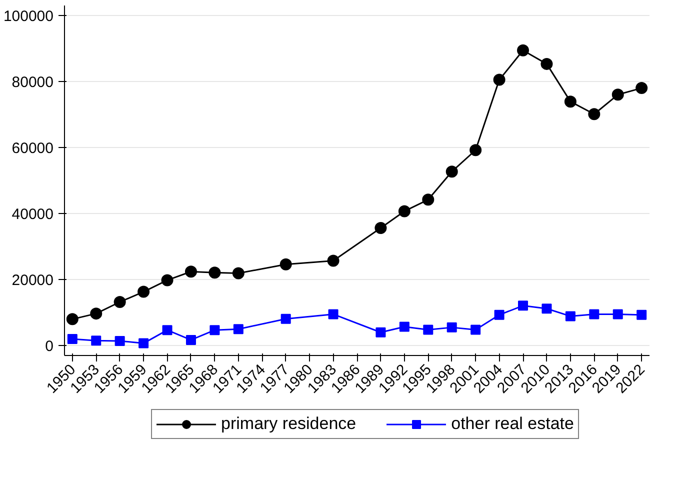 This screenshot has width=676, height=488. What do you see at coordinates (33, 281) in the screenshot?
I see `y-tick-label: 20000` at bounding box center [33, 281].